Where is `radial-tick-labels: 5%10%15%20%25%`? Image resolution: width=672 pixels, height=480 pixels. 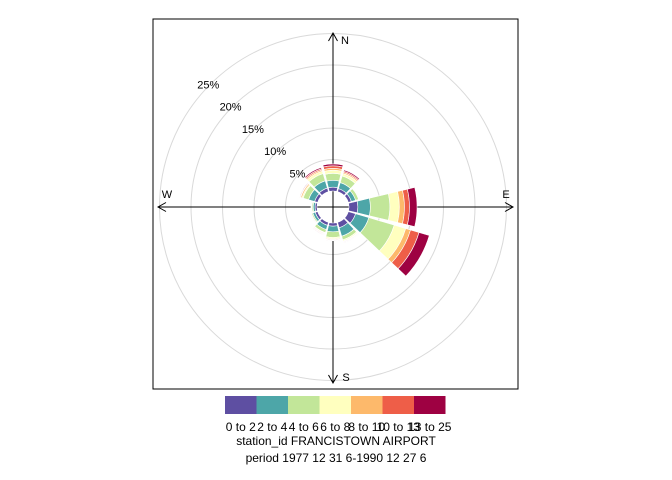
radial-tick-labels: 5%10%15%20%25% is located at coordinates (251, 129).